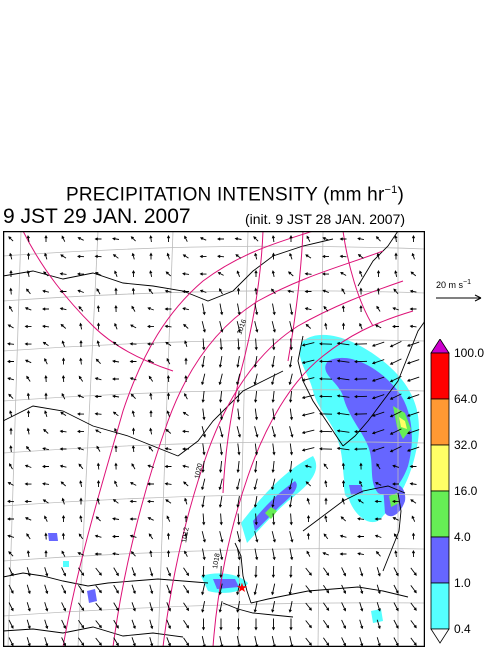  Describe the element at coordinates (466, 491) in the screenshot. I see `colorbar-label-16: 16.0` at that location.